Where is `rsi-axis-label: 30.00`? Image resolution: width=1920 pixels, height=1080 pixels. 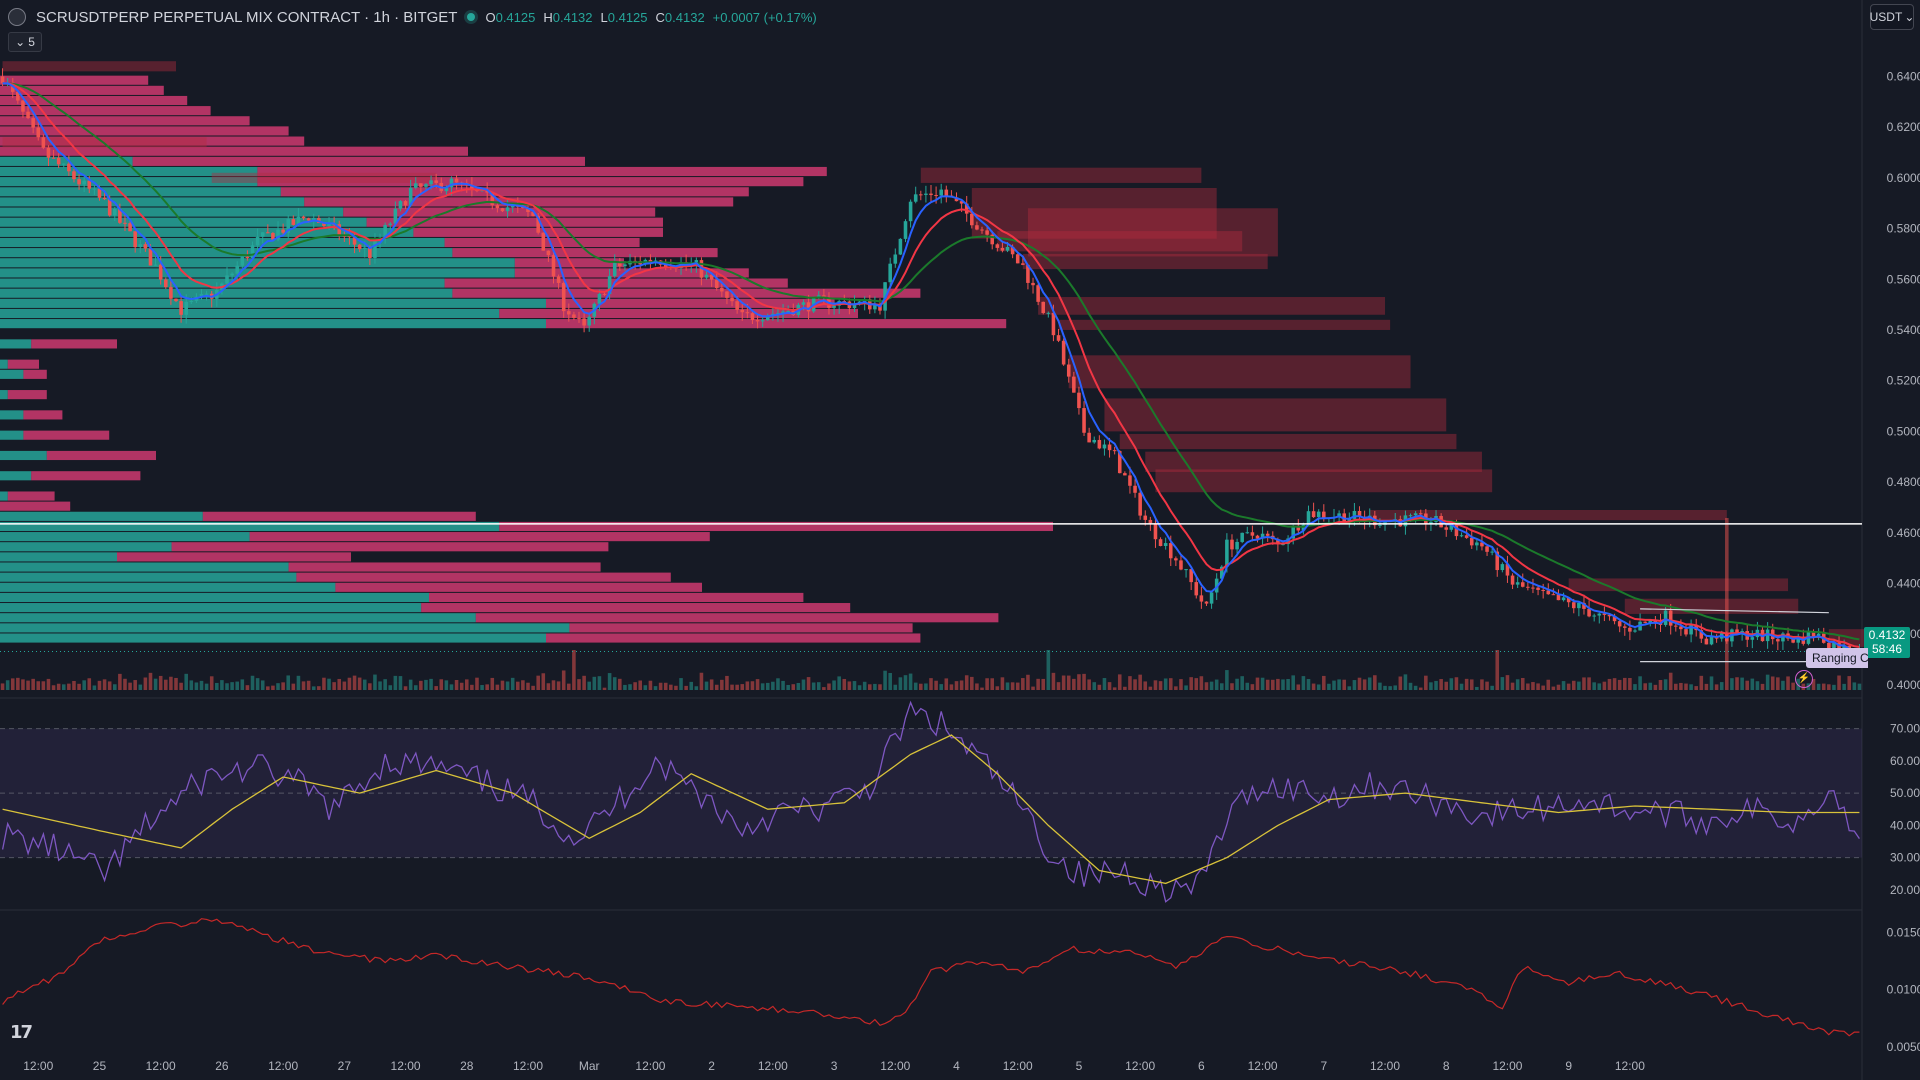 rsi-axis-label: 30.00 is located at coordinates (1905, 858).